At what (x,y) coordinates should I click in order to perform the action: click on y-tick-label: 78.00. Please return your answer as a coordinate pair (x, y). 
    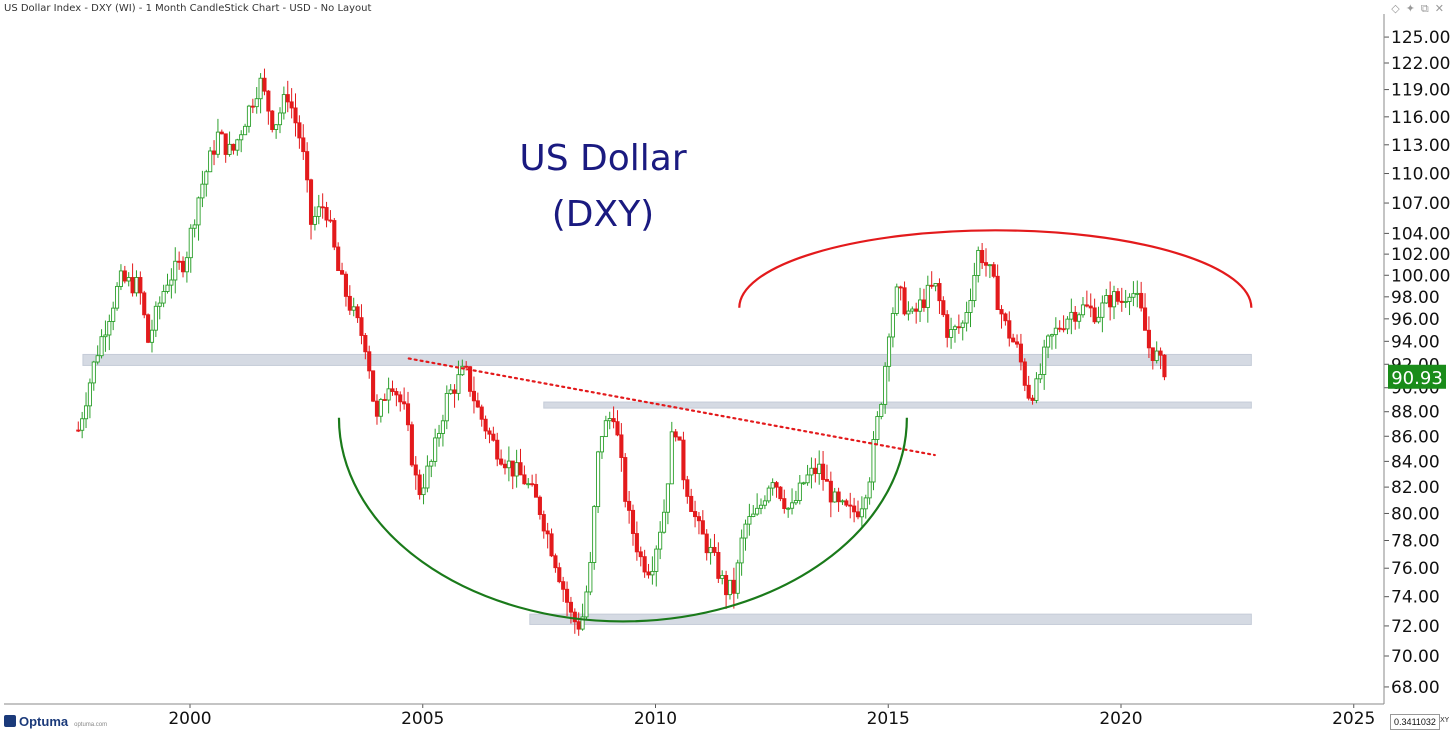
    Looking at the image, I should click on (1415, 541).